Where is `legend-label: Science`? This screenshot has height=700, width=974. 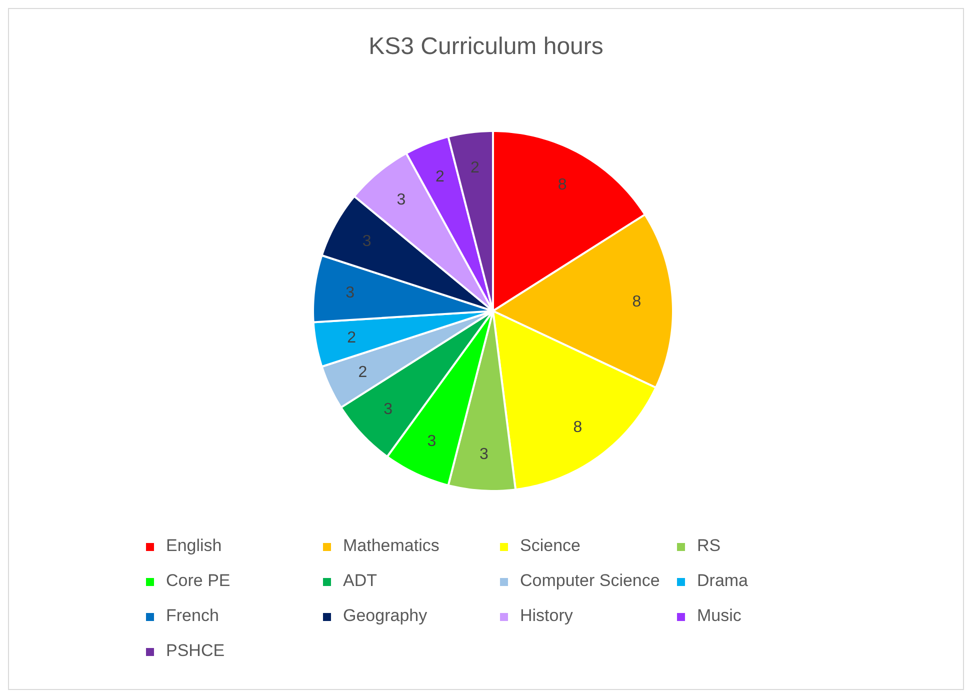
legend-label: Science is located at coordinates (550, 545).